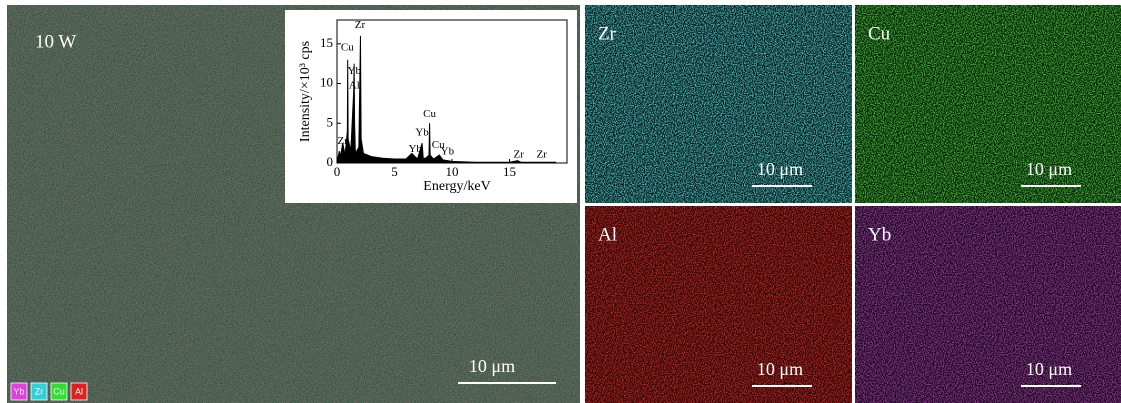 This screenshot has width=1121, height=403. I want to click on panel-label: 10 W, so click(55, 41).